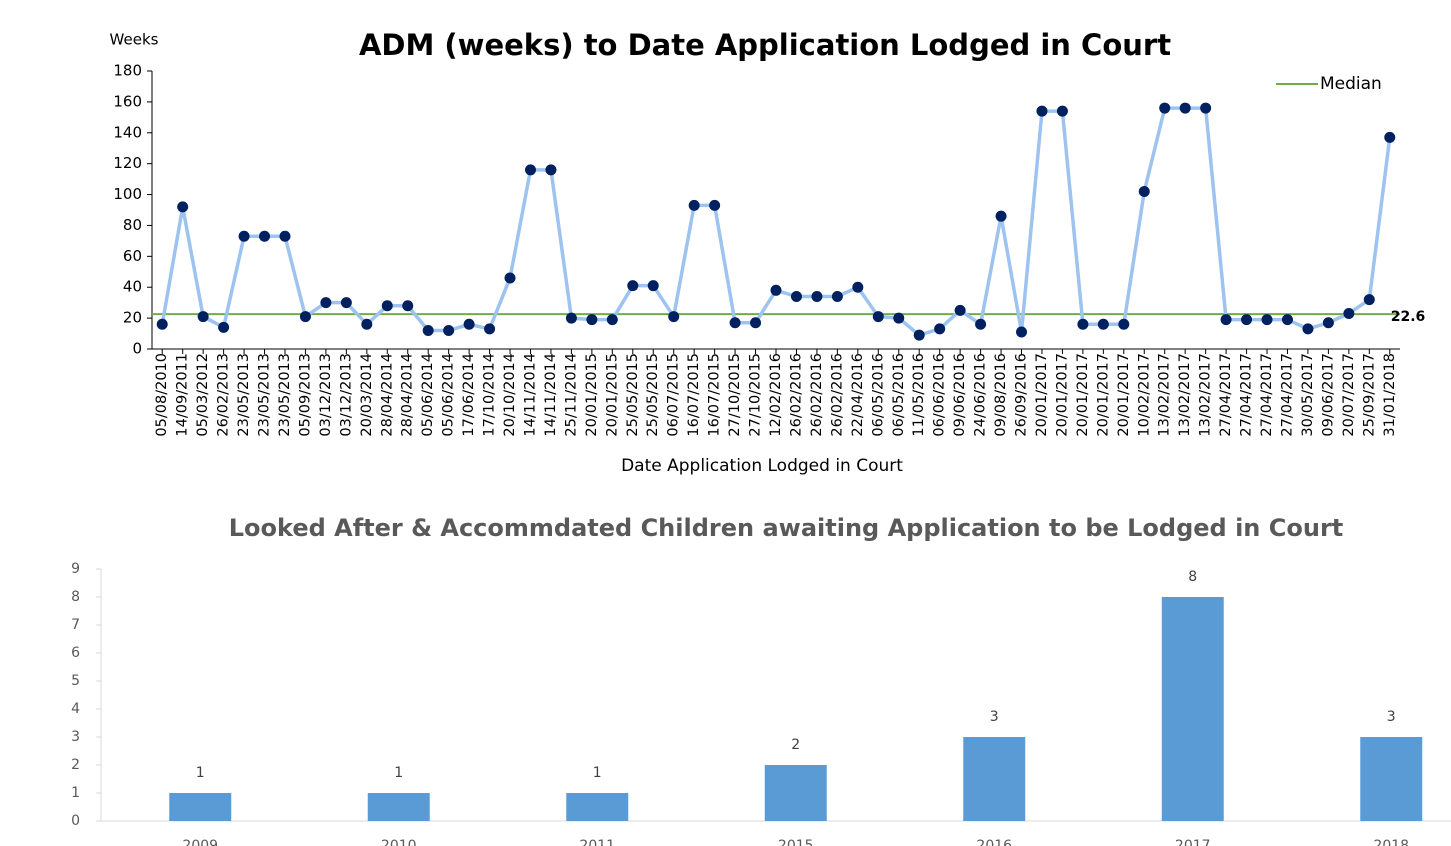 This screenshot has width=1451, height=846. What do you see at coordinates (134, 40) in the screenshot?
I see `y-axis-label: Weeks` at bounding box center [134, 40].